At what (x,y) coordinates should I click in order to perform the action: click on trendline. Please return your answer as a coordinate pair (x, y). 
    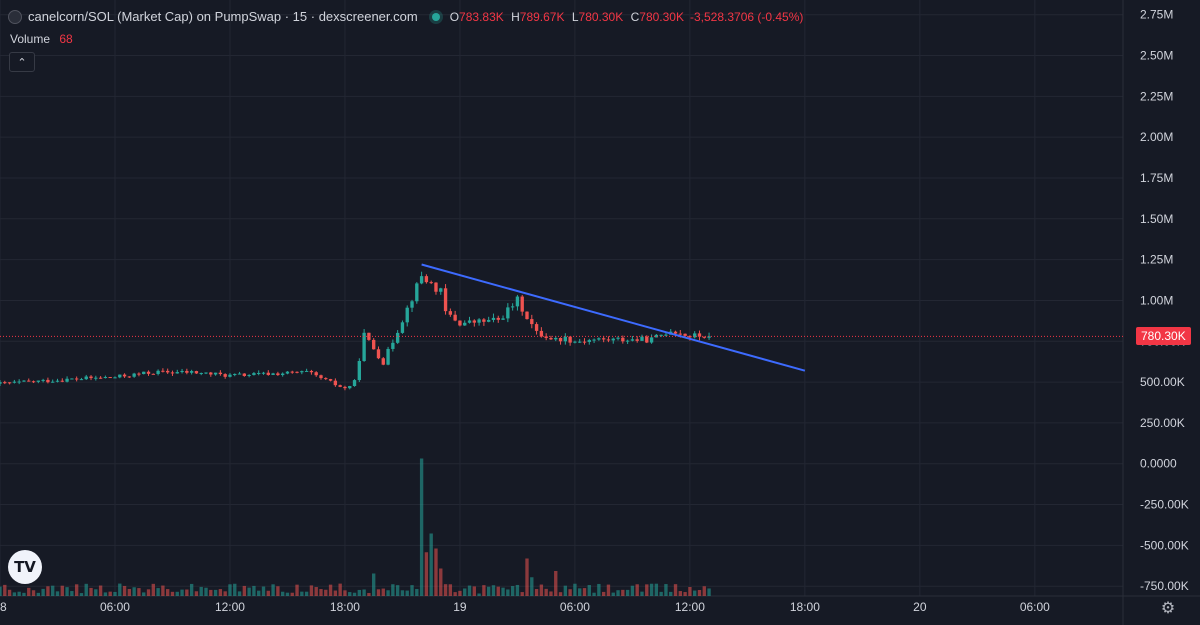
    Looking at the image, I should click on (613, 317).